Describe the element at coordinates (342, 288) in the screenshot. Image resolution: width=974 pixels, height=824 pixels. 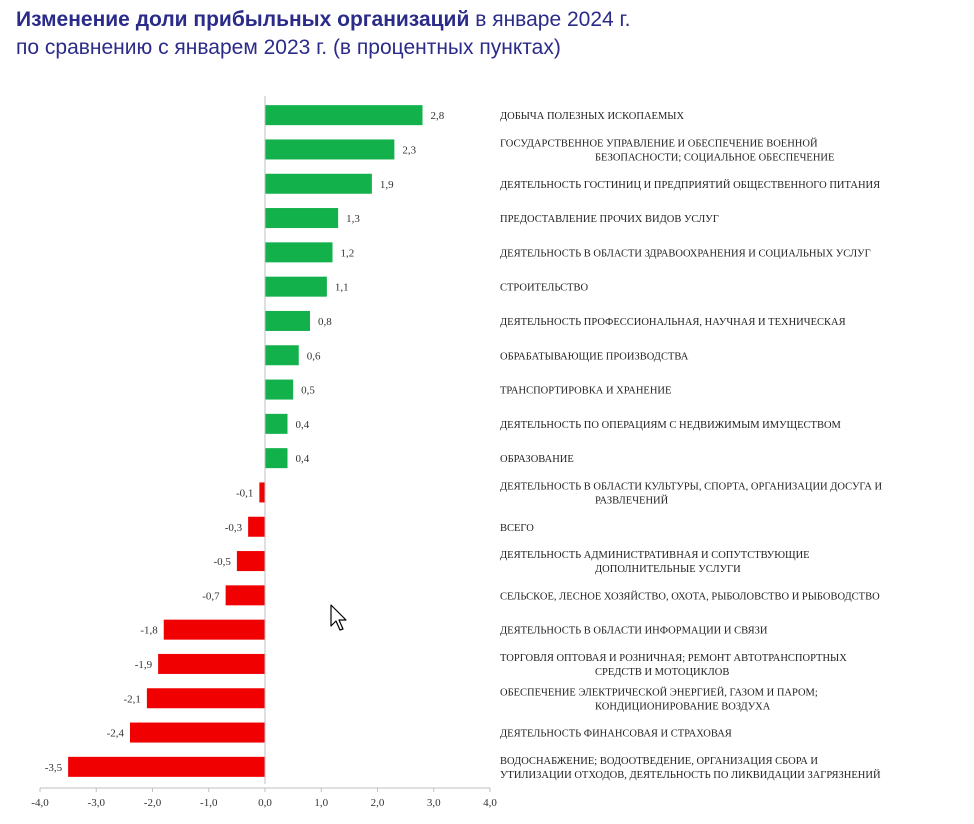
I see `value-label-5: 1,1` at that location.